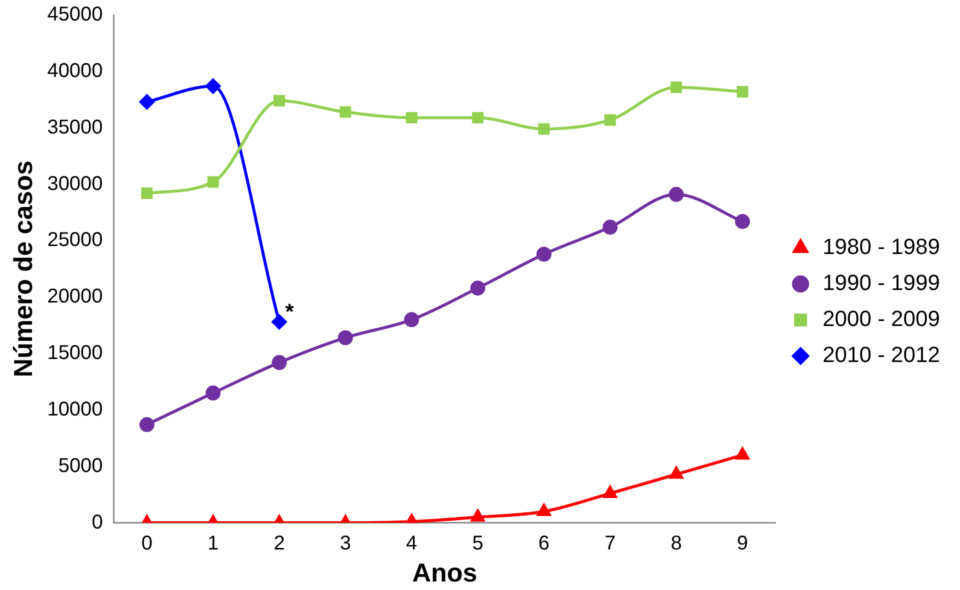  What do you see at coordinates (881, 247) in the screenshot?
I see `legend-label: 1980 - 1989` at bounding box center [881, 247].